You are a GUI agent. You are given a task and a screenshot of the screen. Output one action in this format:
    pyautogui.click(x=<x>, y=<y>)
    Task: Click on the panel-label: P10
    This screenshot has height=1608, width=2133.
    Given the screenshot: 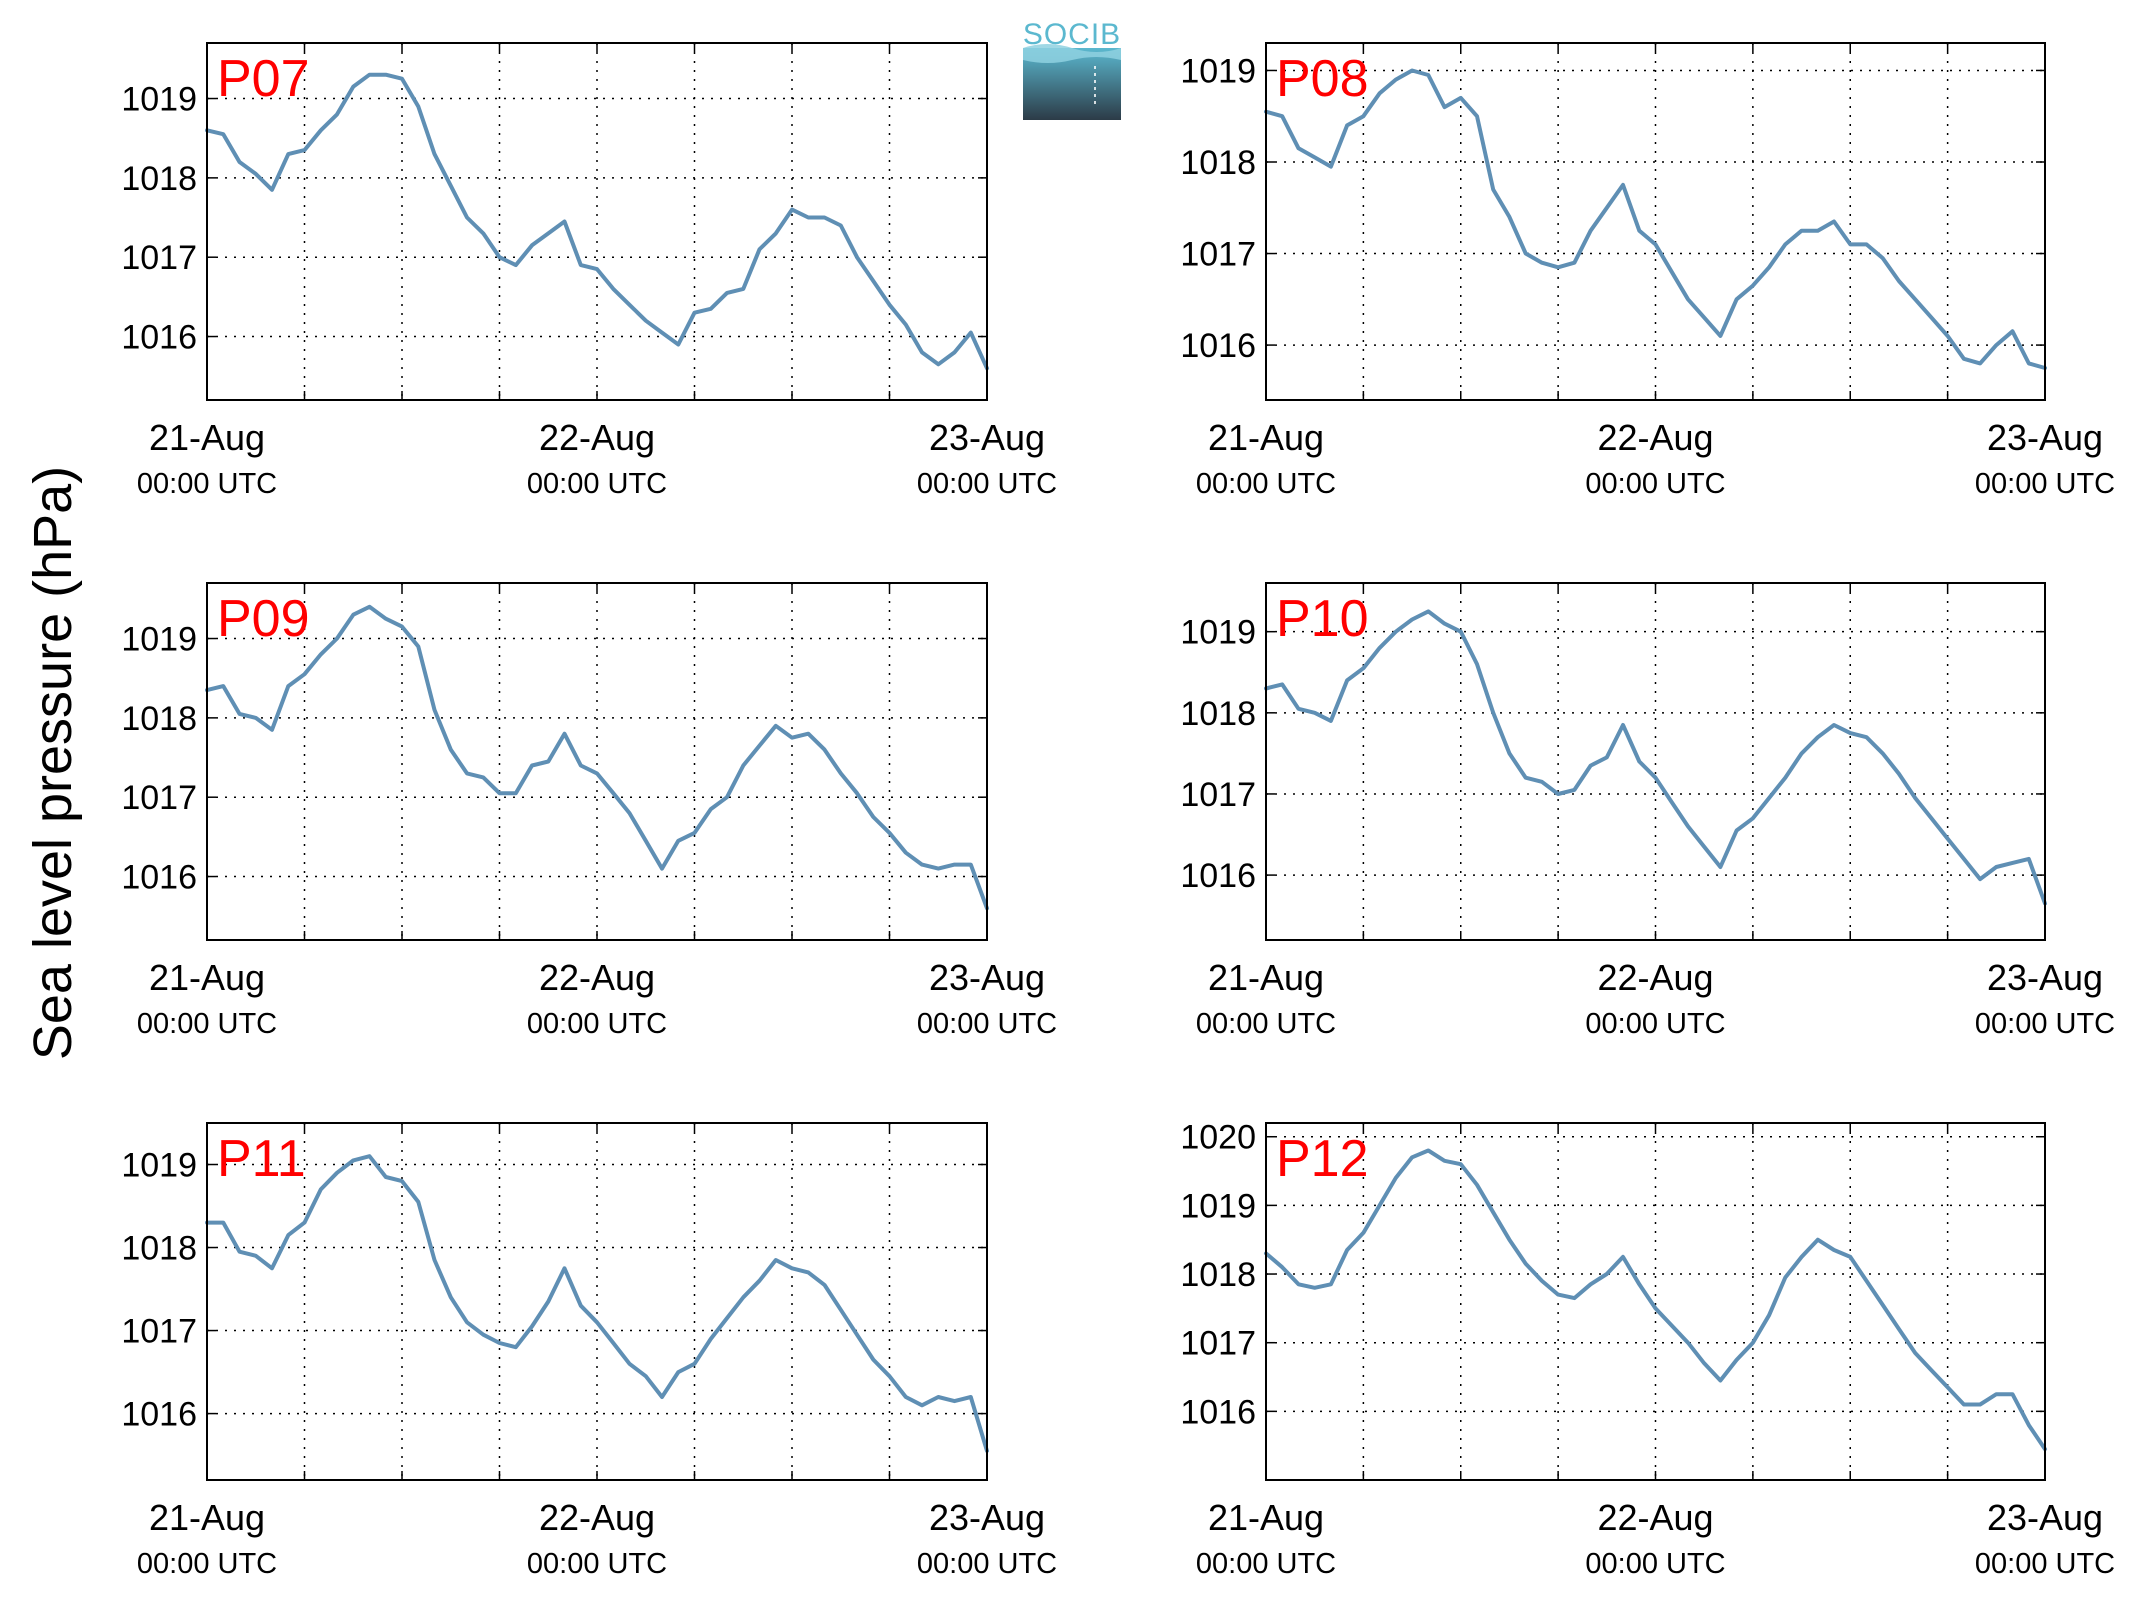 What is the action you would take?
    pyautogui.click(x=1322, y=619)
    